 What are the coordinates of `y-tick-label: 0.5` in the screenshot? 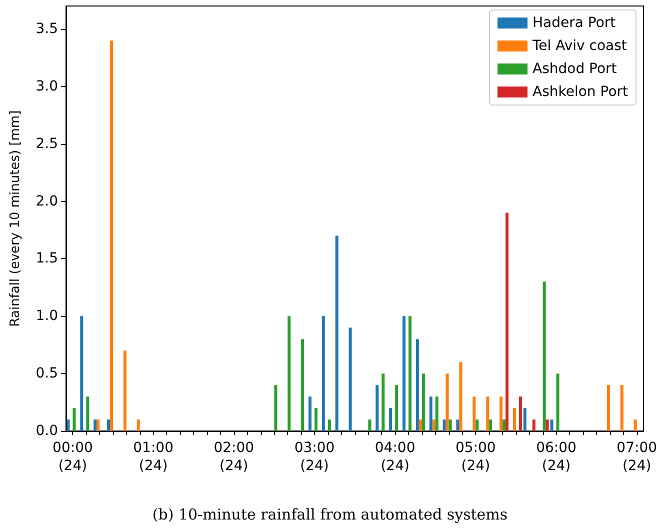 It's located at (47, 374).